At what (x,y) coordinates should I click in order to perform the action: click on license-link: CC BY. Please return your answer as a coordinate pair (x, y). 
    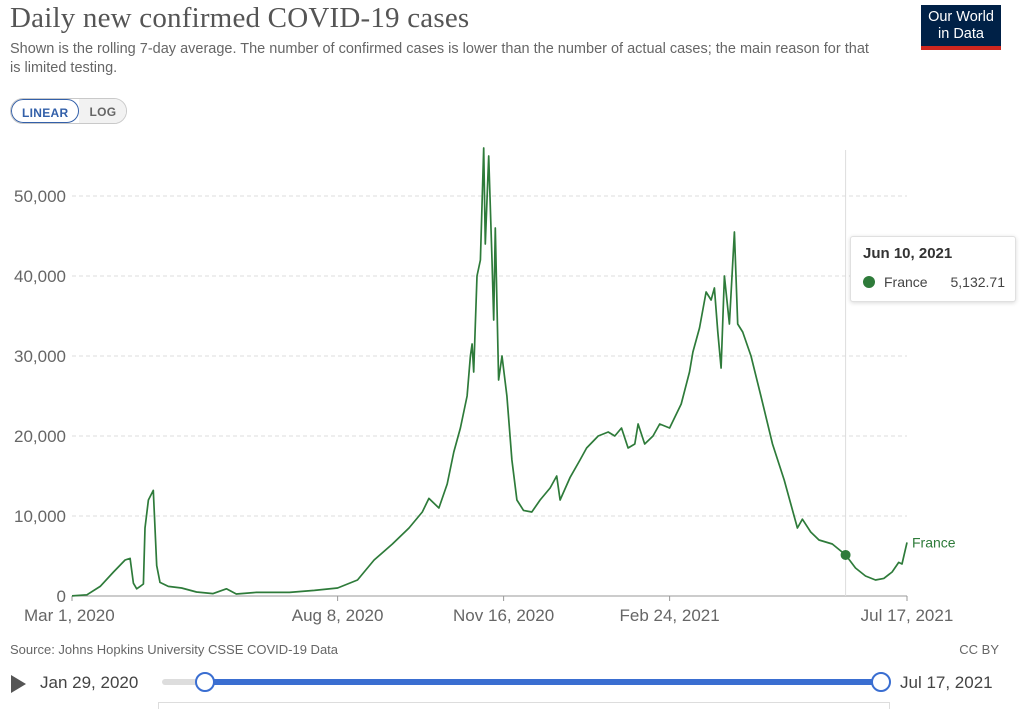
    Looking at the image, I should click on (979, 649).